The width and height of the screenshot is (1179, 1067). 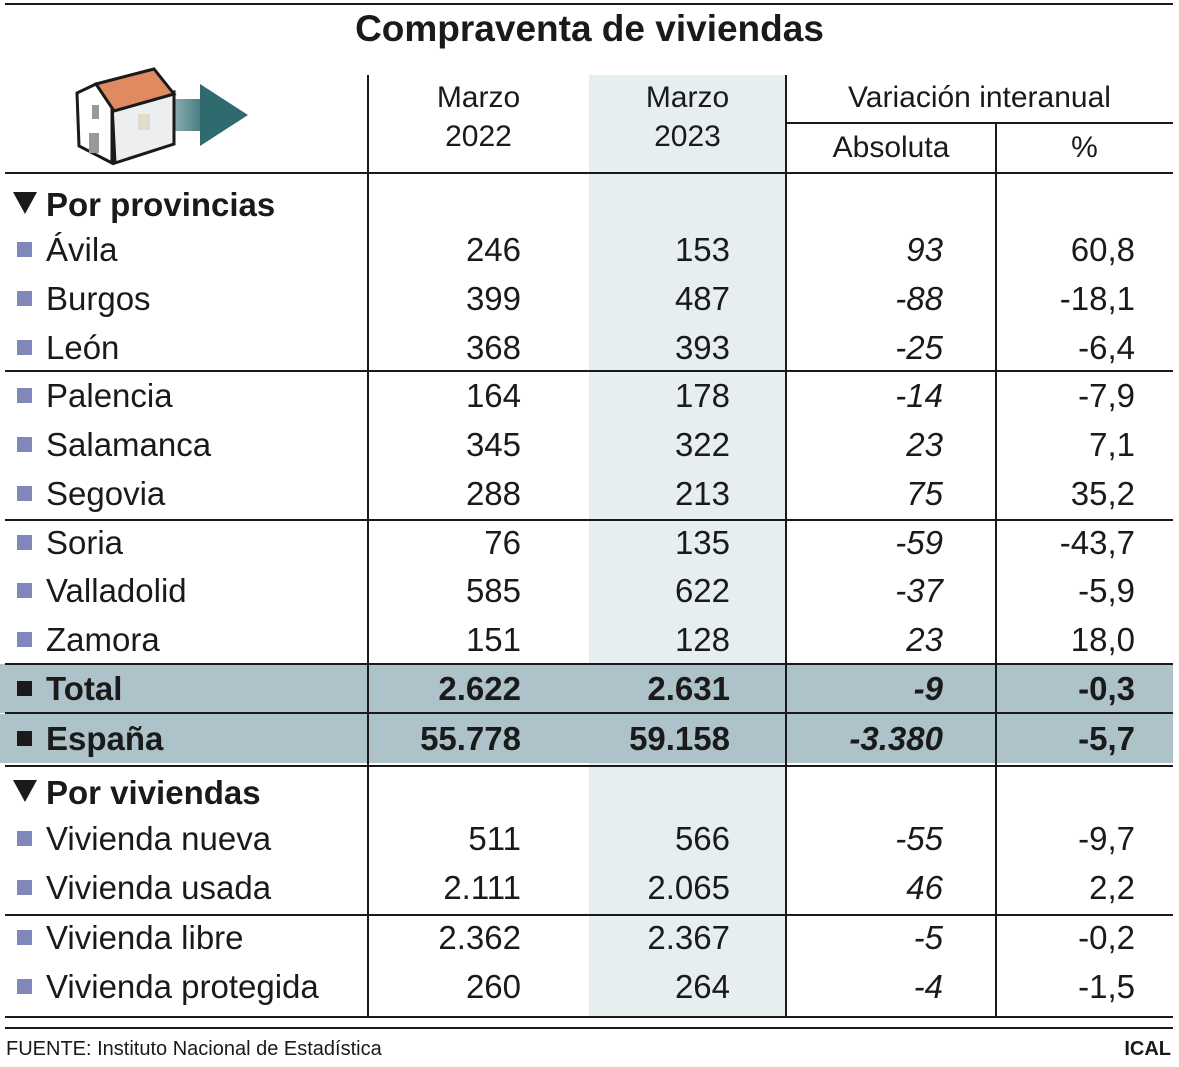 I want to click on value-absolute-change: 93, so click(x=924, y=249).